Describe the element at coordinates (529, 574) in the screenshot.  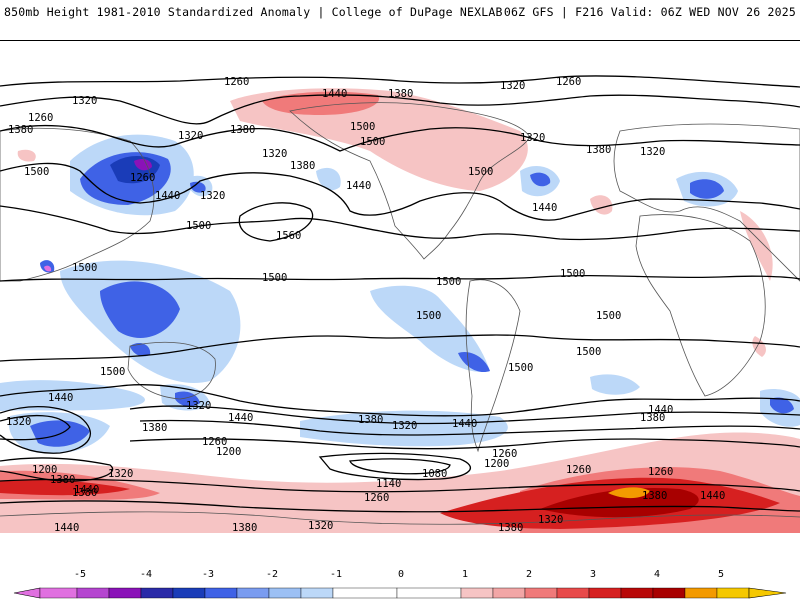
I see `colorbar-tick: 2` at that location.